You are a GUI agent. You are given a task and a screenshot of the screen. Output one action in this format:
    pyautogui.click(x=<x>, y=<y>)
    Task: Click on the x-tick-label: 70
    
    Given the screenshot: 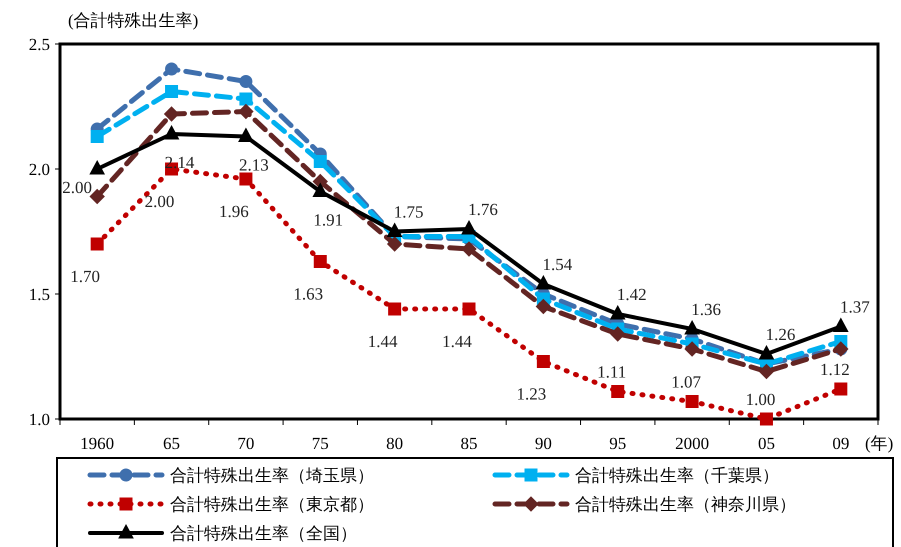 What is the action you would take?
    pyautogui.click(x=245, y=443)
    